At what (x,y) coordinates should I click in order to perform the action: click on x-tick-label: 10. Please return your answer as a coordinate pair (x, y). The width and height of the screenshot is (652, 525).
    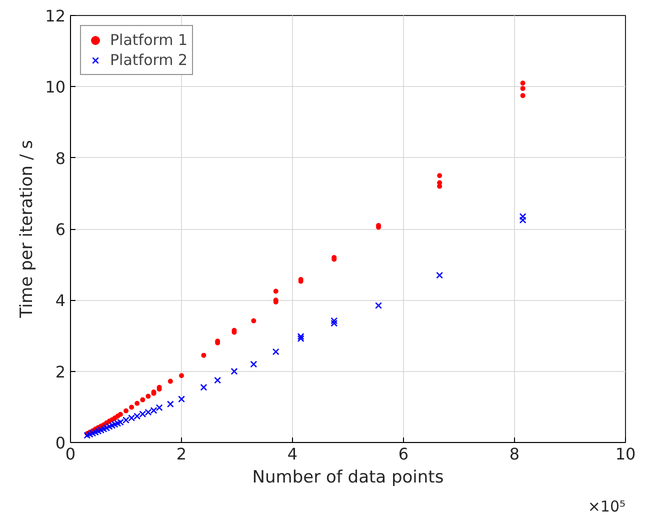
    Looking at the image, I should click on (625, 454).